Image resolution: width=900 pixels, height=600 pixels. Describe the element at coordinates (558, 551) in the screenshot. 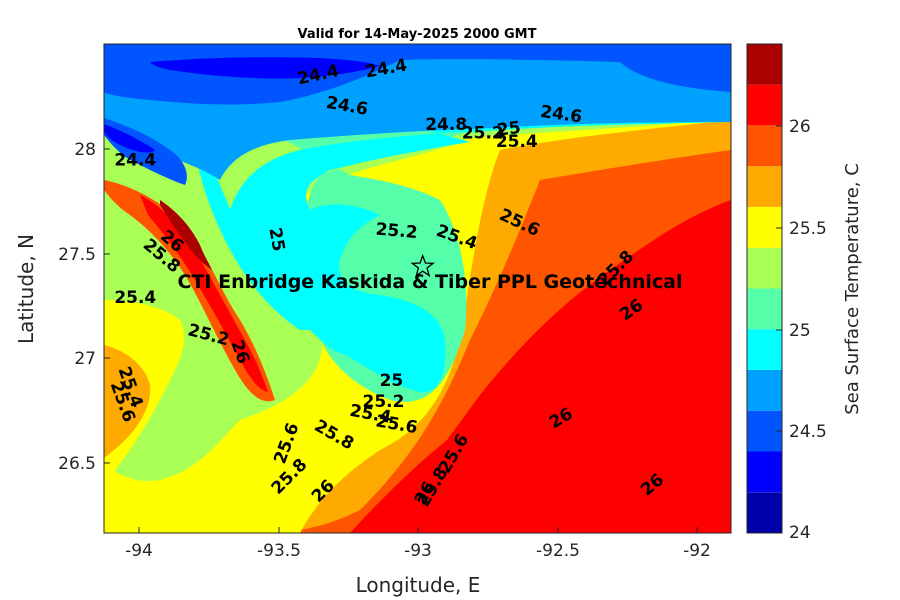

I see `x-tick-label: -92.5` at that location.